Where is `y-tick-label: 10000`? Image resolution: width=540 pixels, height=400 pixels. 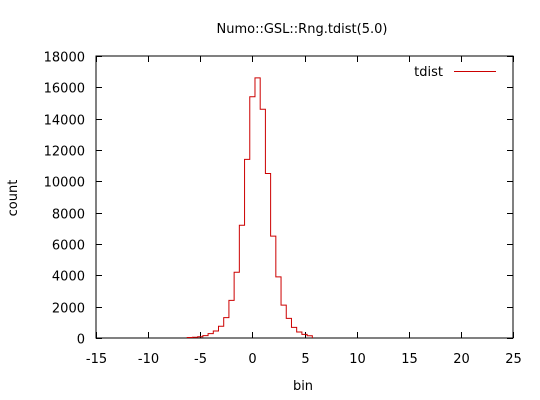
y-tick-label: 10000 is located at coordinates (64, 183).